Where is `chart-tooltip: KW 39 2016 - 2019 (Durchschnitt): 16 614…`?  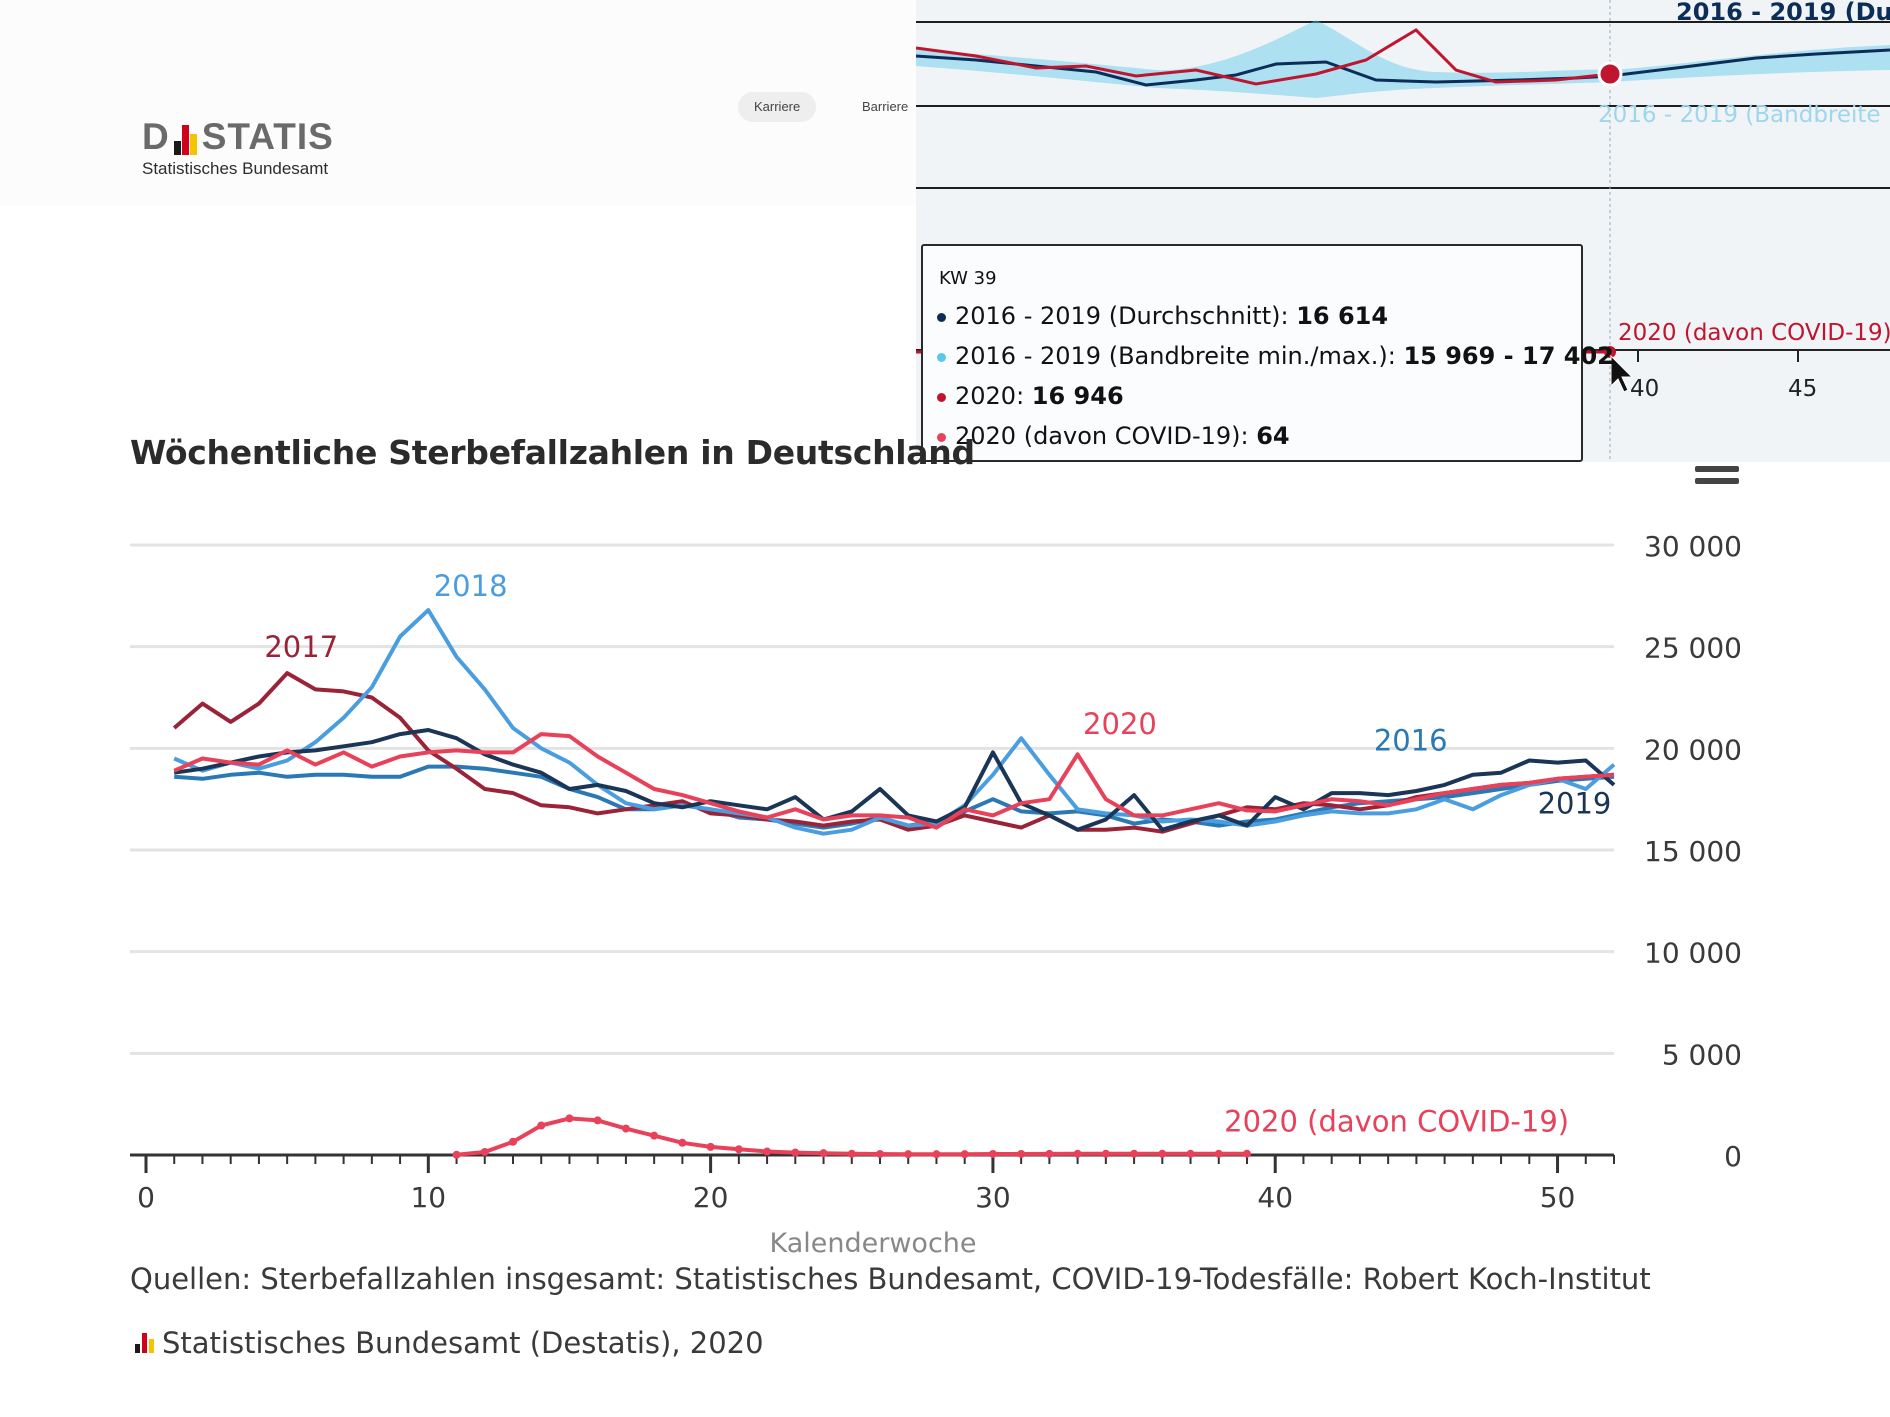 chart-tooltip: KW 39 2016 - 2019 (Durchschnitt): 16 614… is located at coordinates (1267, 353).